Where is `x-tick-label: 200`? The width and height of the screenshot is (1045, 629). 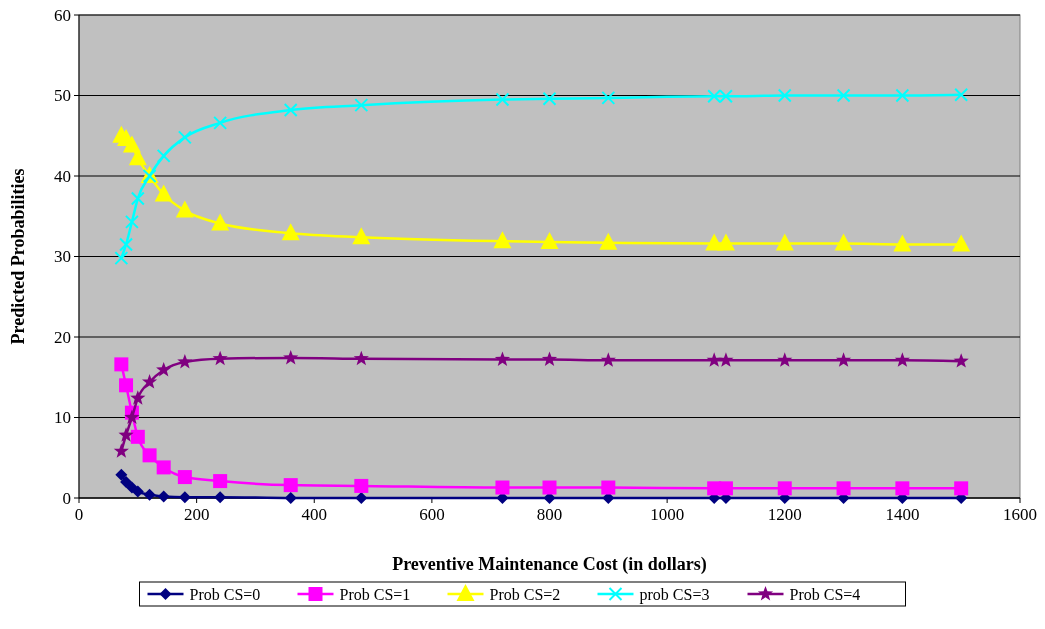 x-tick-label: 200 is located at coordinates (196, 514).